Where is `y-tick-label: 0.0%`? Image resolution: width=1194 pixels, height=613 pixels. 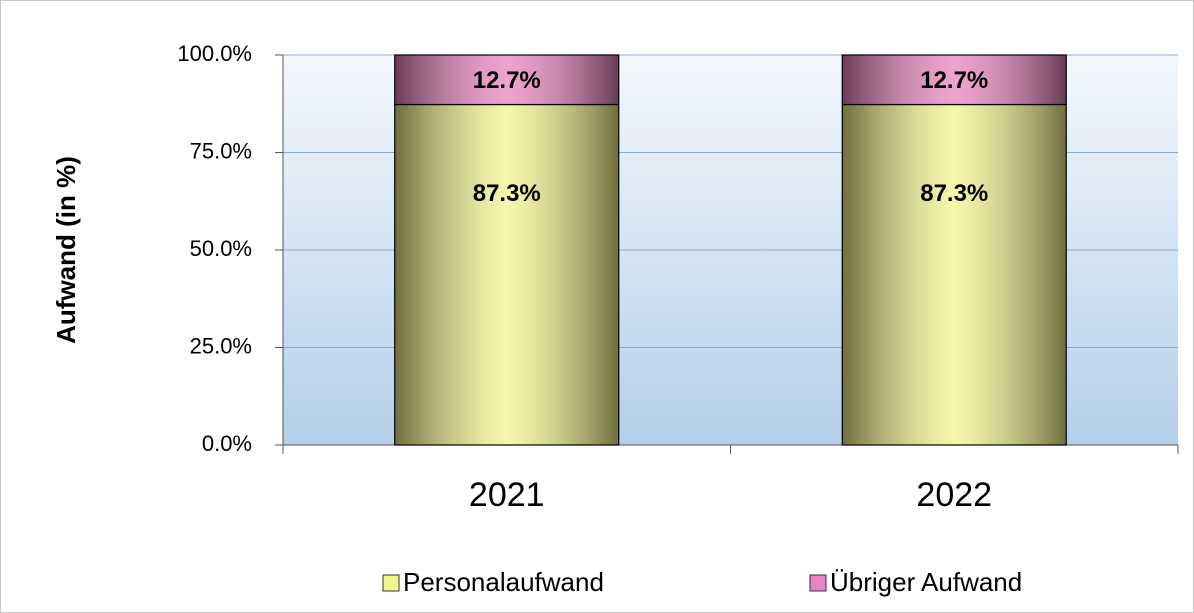 y-tick-label: 0.0% is located at coordinates (227, 443).